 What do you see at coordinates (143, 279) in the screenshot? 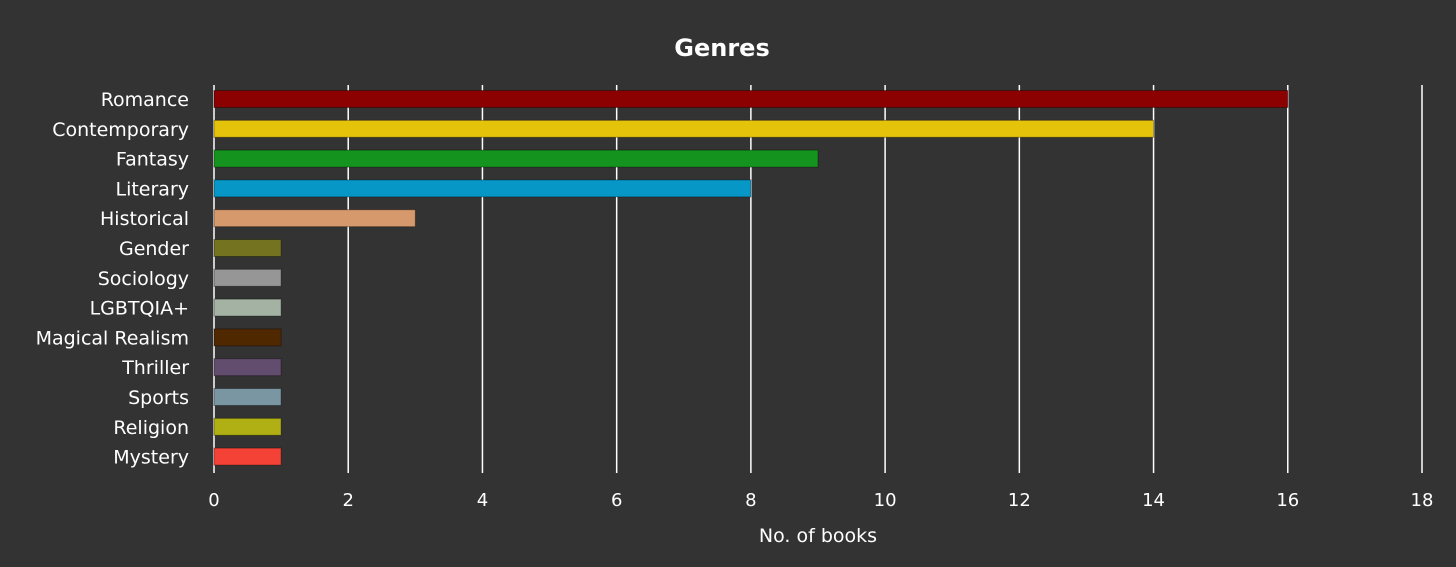
I see `category-label: Sociology` at bounding box center [143, 279].